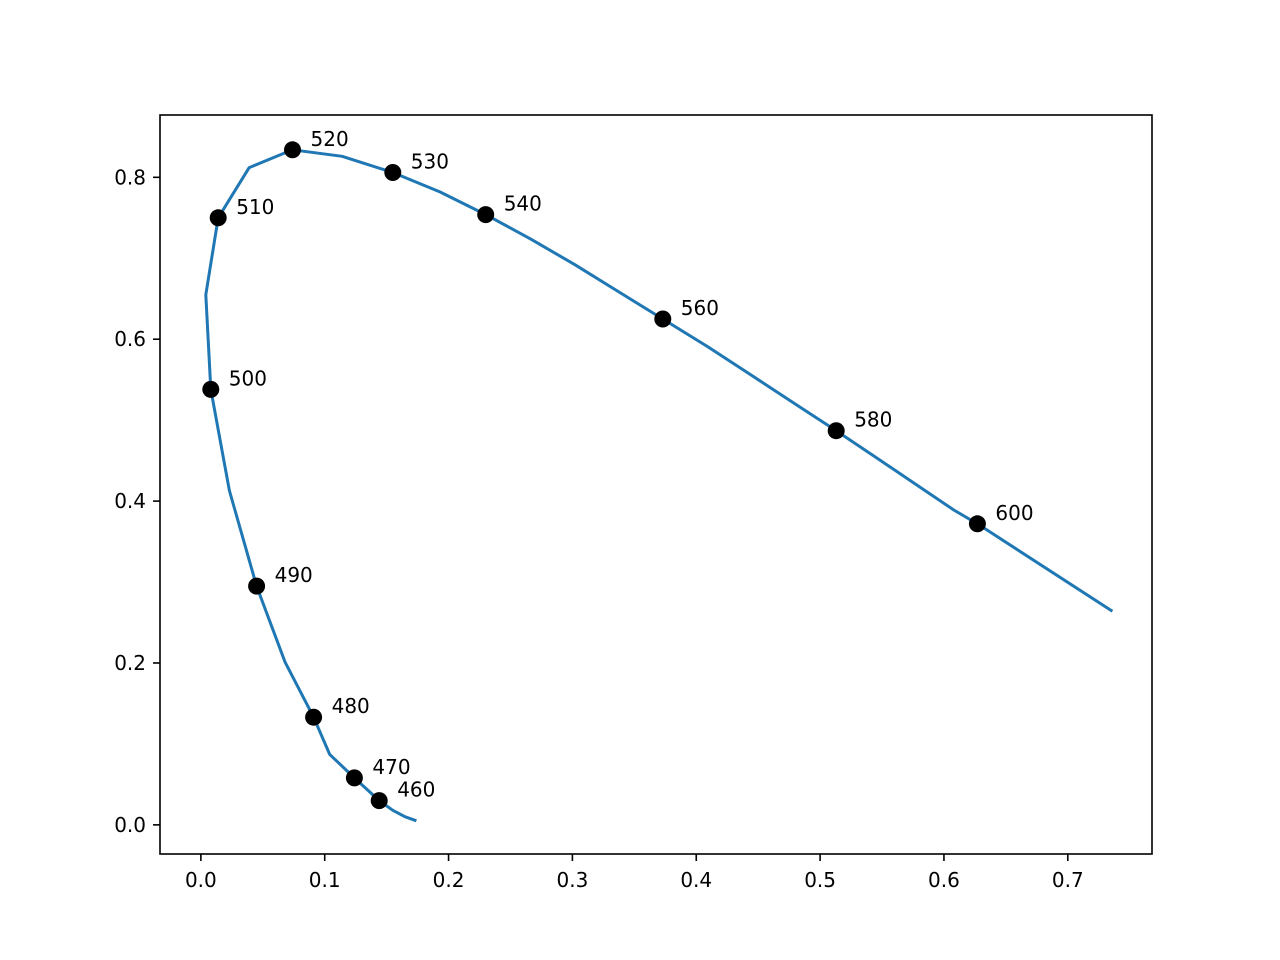  Describe the element at coordinates (449, 880) in the screenshot. I see `x-tick-label: 0.2` at that location.